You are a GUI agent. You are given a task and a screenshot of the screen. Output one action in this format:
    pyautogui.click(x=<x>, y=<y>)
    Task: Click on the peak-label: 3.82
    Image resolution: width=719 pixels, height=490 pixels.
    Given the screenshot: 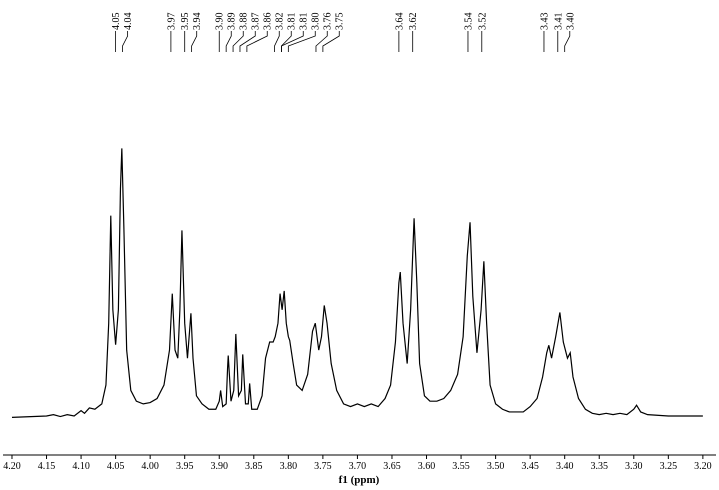 What is the action you would take?
    pyautogui.click(x=280, y=22)
    